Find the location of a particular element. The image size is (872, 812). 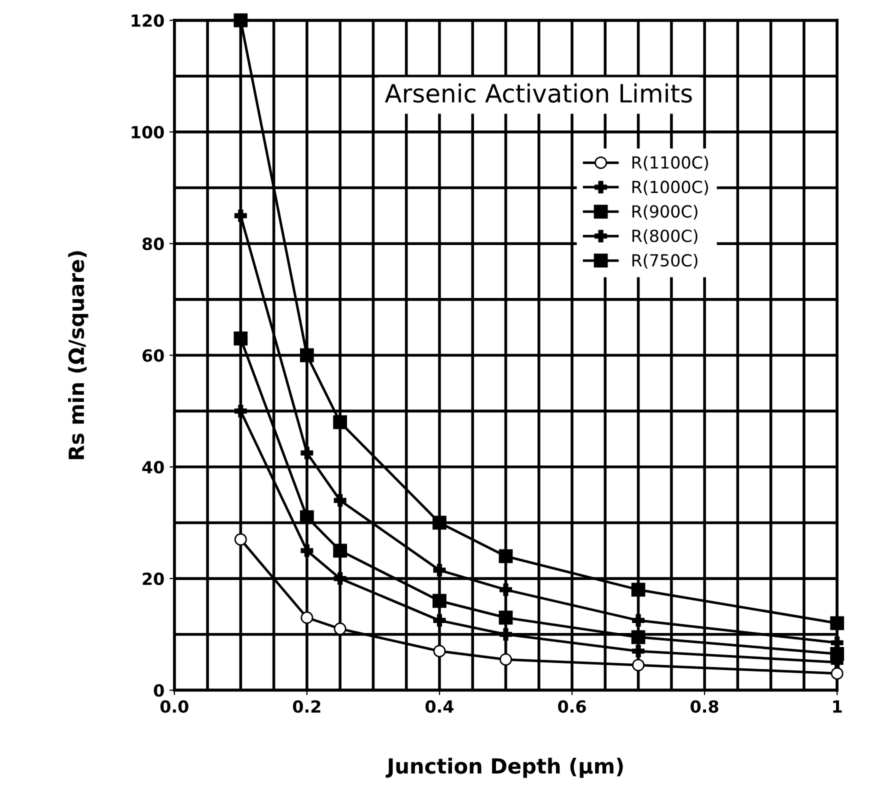

x-tick-label: 0.6 is located at coordinates (572, 706).